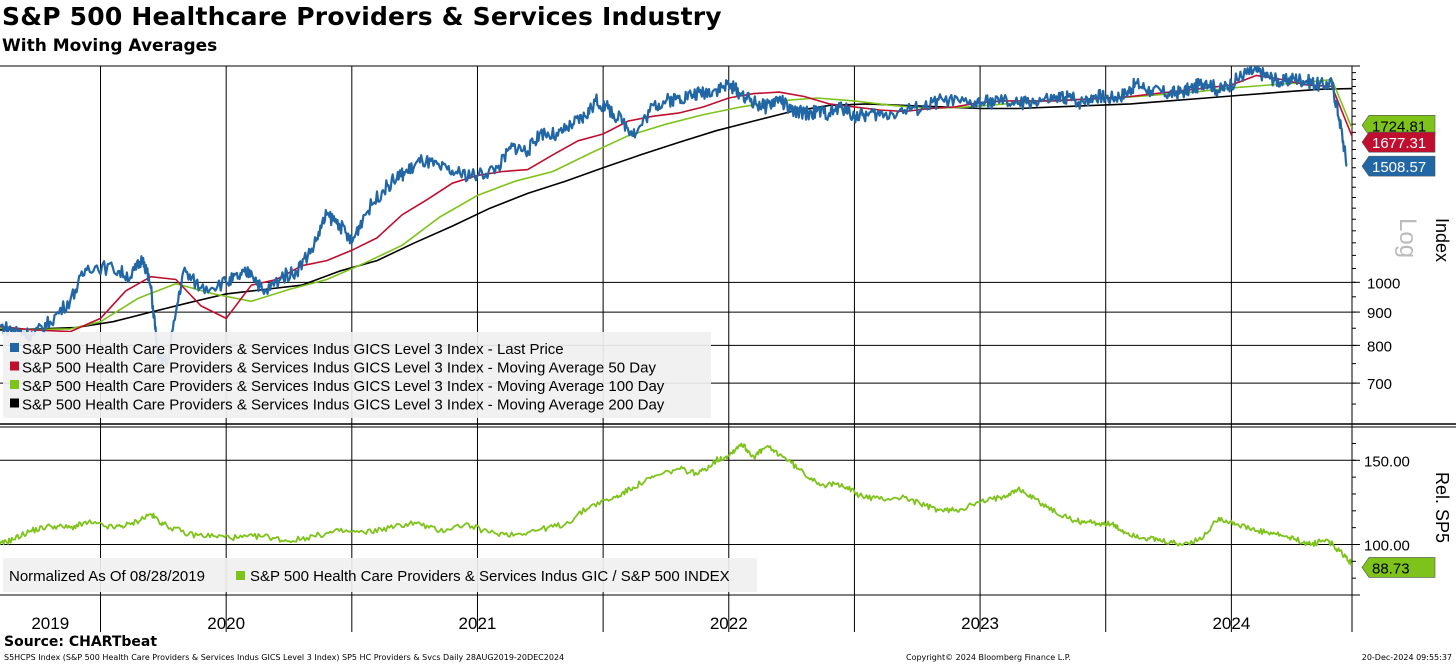  Describe the element at coordinates (81, 642) in the screenshot. I see `source-label: Source: CHARTbeat` at that location.